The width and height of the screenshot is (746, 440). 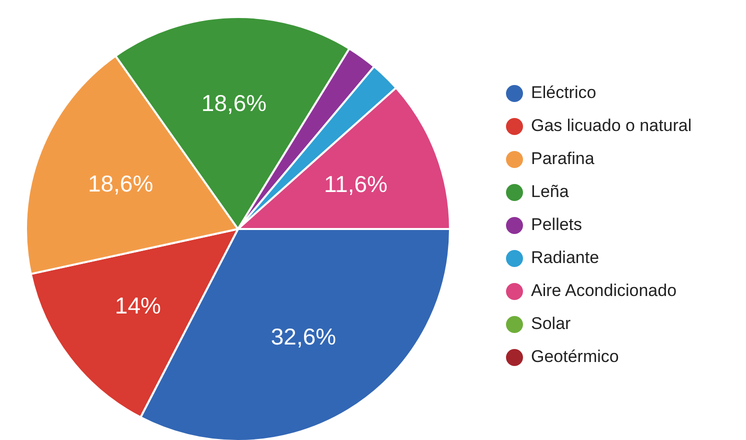 I want to click on legend-label: Aire Acondicionado, so click(x=604, y=290).